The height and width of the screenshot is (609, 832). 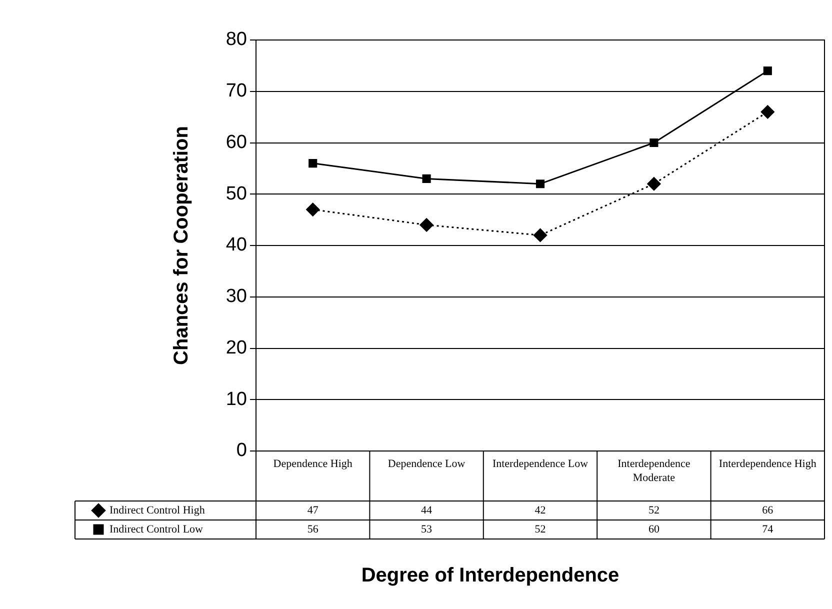 What do you see at coordinates (236, 245) in the screenshot?
I see `y-tick-label: 40` at bounding box center [236, 245].